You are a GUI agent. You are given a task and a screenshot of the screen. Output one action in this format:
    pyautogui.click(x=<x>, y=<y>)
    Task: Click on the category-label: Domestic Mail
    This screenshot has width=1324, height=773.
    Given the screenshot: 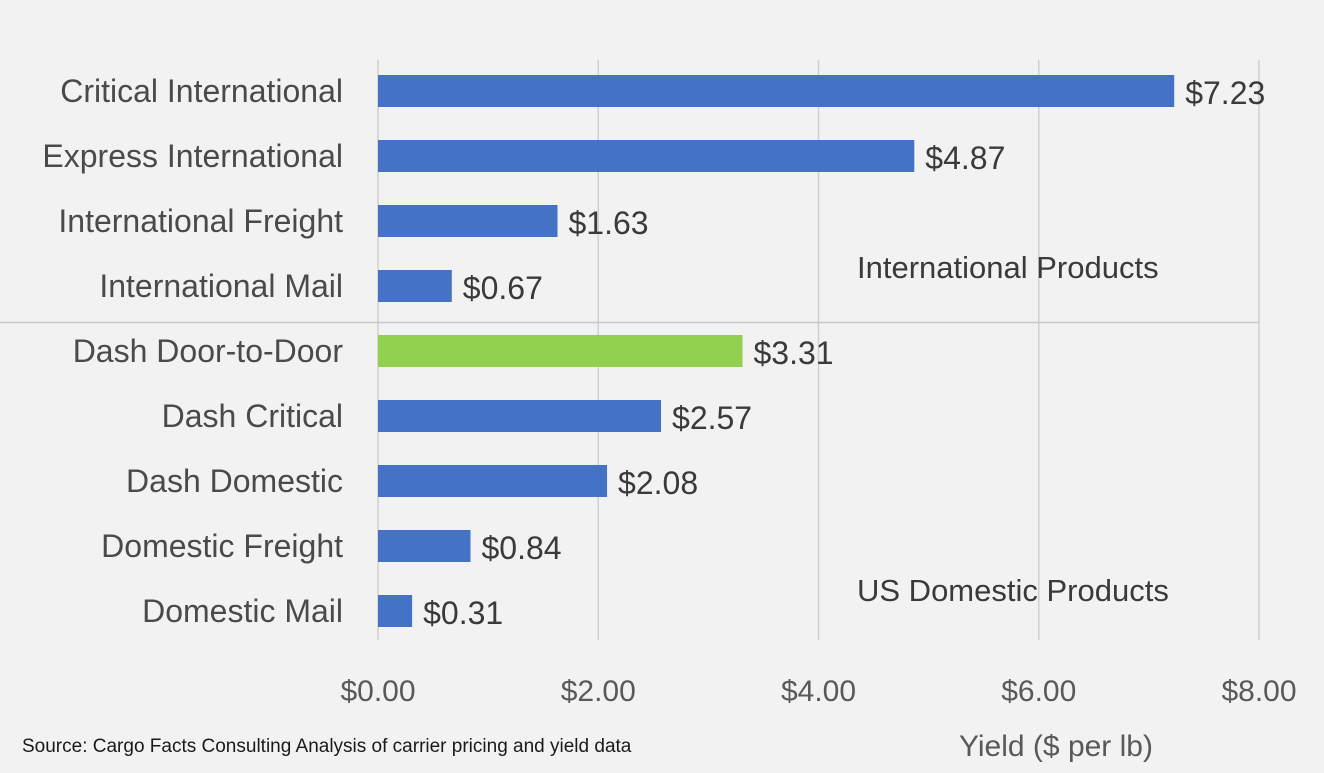 What is the action you would take?
    pyautogui.click(x=242, y=611)
    